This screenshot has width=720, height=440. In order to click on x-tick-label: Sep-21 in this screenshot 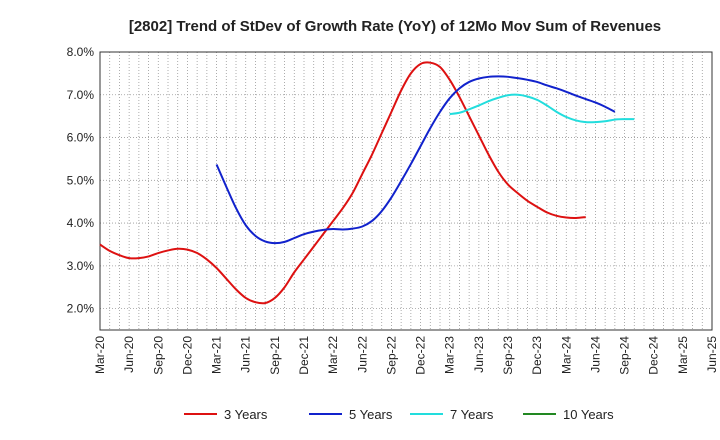, I will do `click(275, 355)`.